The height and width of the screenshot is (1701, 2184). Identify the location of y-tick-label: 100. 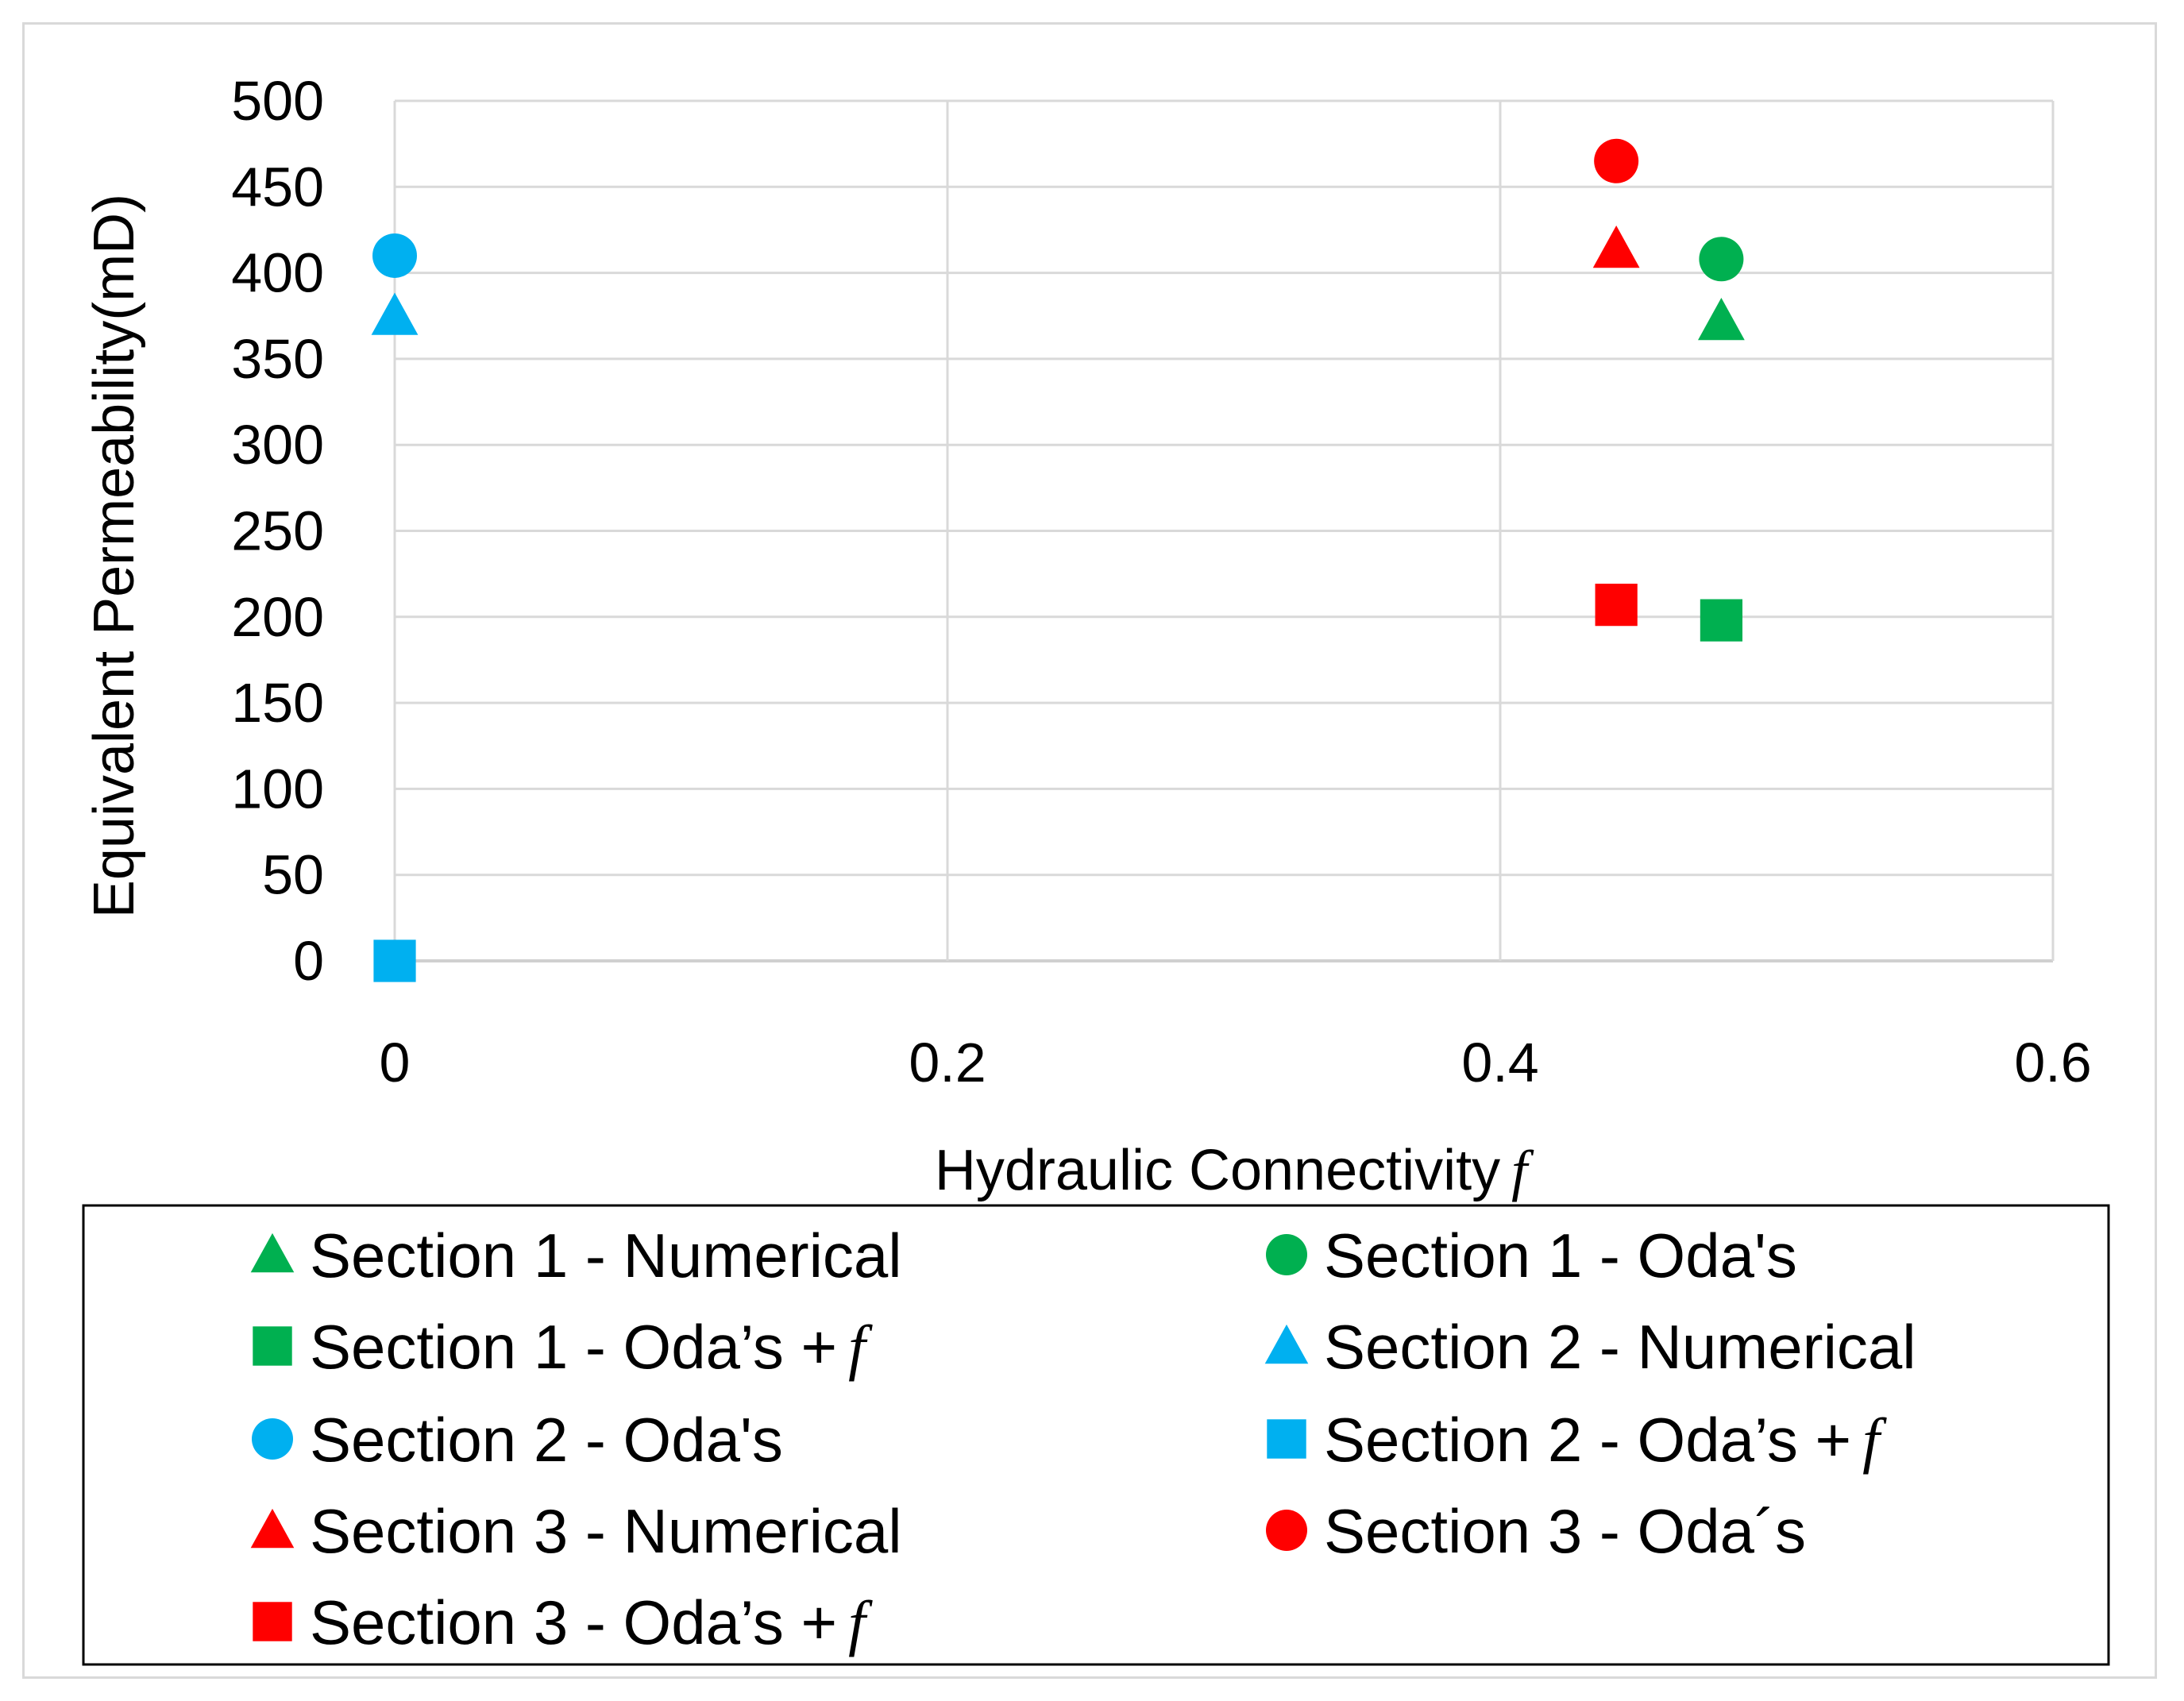
(277, 789).